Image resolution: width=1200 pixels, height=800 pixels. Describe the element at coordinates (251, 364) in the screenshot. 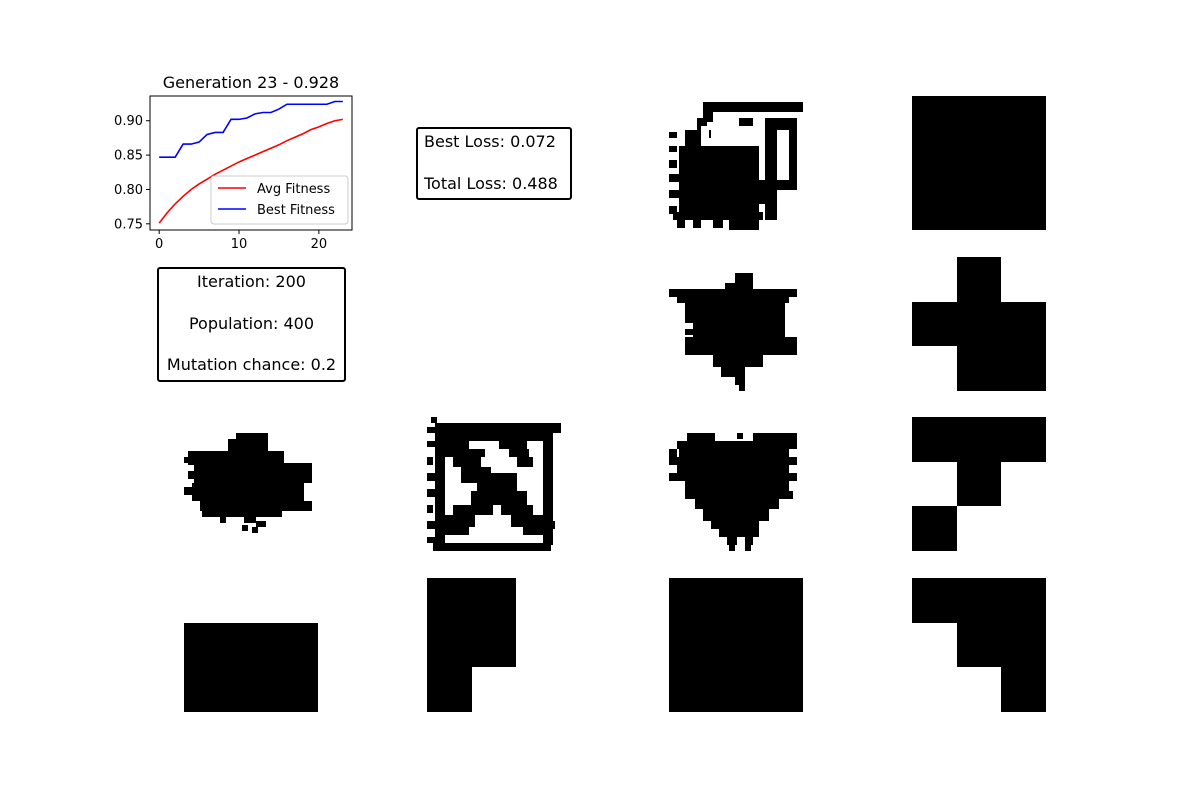

I see `mutation-text: Mutation chance: 0.2` at that location.